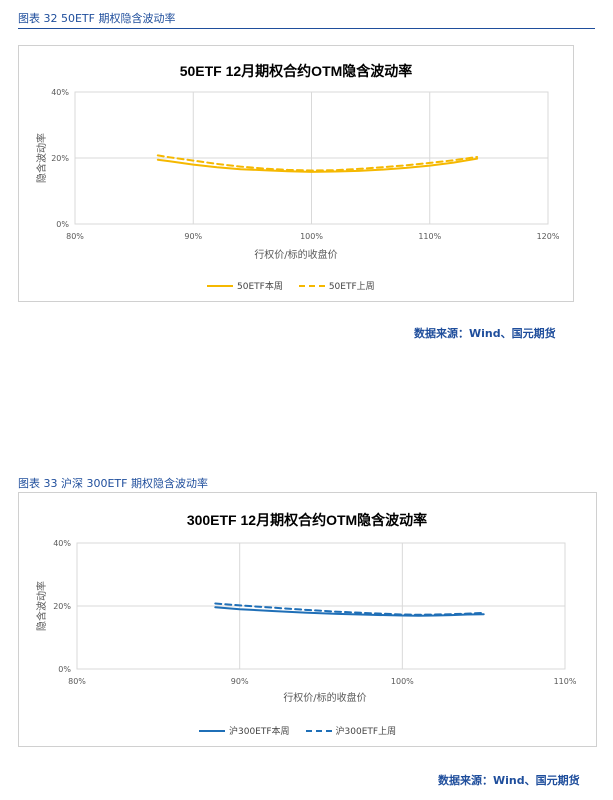 The width and height of the screenshot is (613, 800). I want to click on legend-item-last-week: 50ETF上周, so click(336, 285).